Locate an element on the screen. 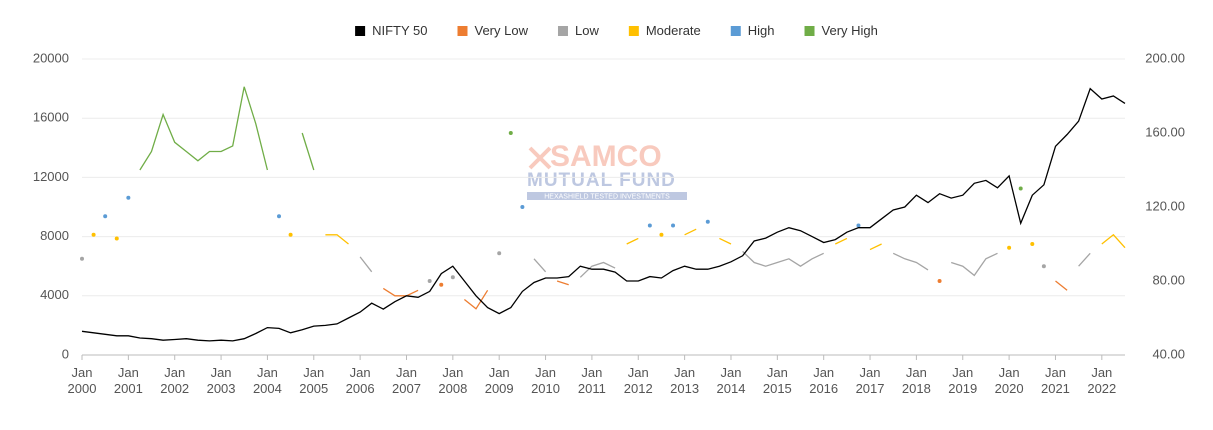 This screenshot has height=430, width=1213. x-tick-label: Jan 2021 is located at coordinates (1055, 380).